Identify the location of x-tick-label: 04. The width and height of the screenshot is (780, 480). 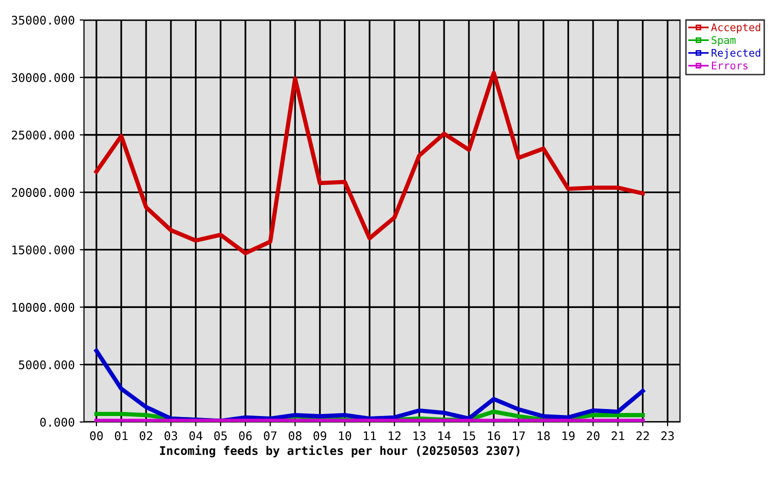
(195, 435).